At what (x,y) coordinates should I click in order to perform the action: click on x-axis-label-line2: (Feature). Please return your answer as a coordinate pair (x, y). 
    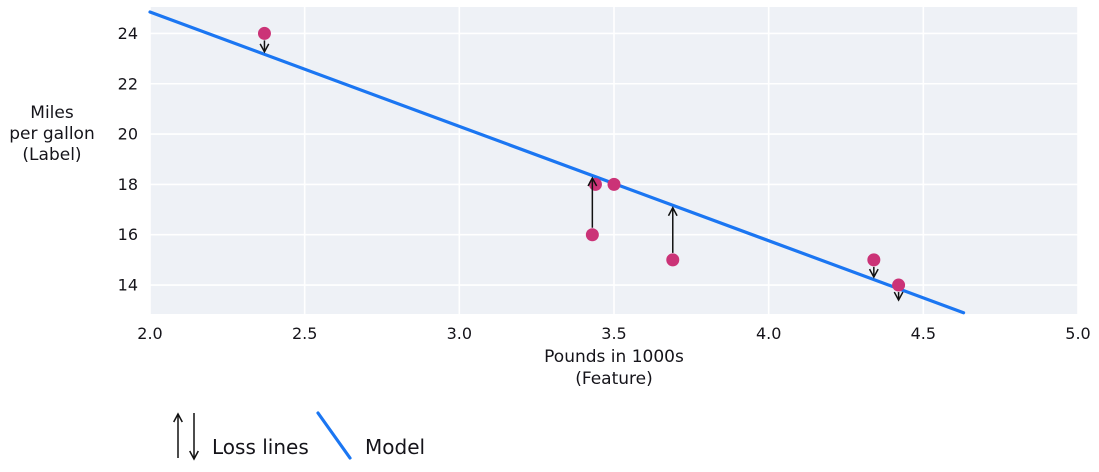
    Looking at the image, I should click on (614, 379).